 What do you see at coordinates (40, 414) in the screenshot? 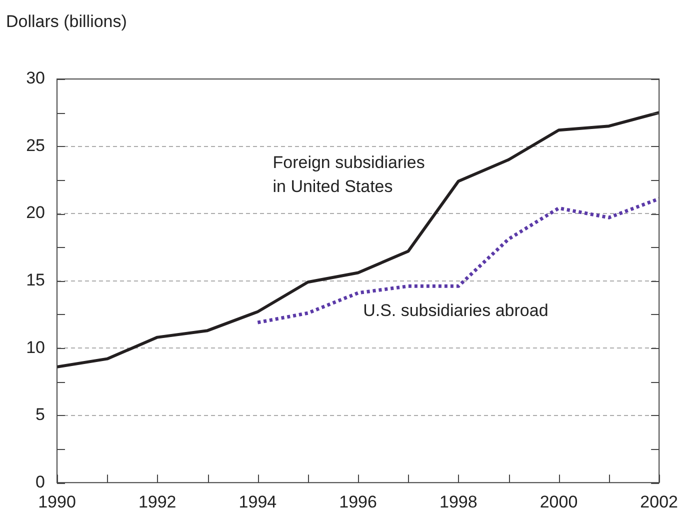
I see `y-tick-label: 5` at bounding box center [40, 414].